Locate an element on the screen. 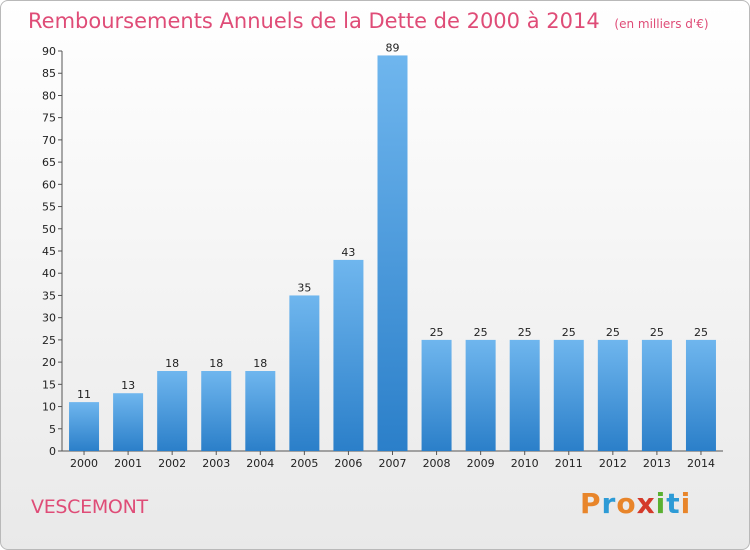 The image size is (750, 550). bar-value-label: 13 is located at coordinates (128, 385).